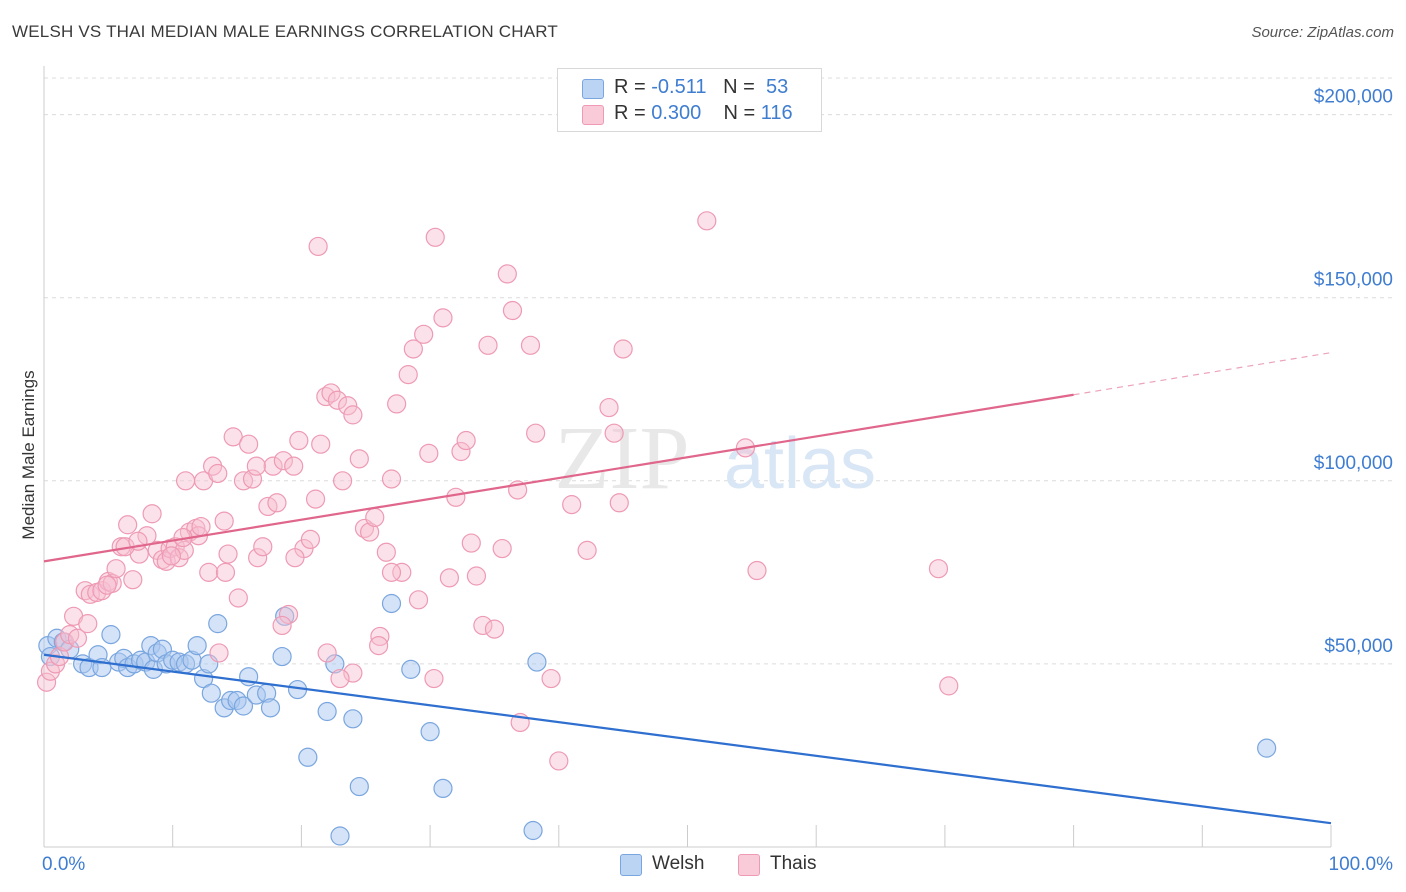 Image resolution: width=1406 pixels, height=892 pixels. I want to click on watermark-atlas: atlas, so click(800, 464).